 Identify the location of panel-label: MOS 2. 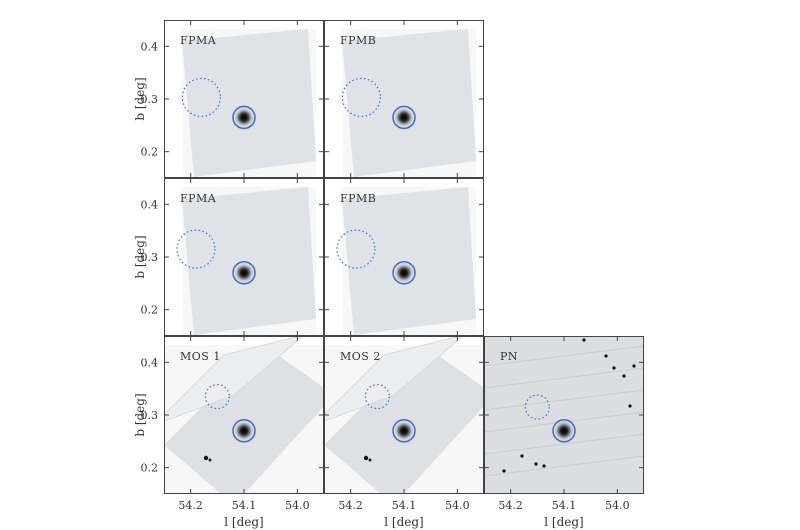
(360, 356).